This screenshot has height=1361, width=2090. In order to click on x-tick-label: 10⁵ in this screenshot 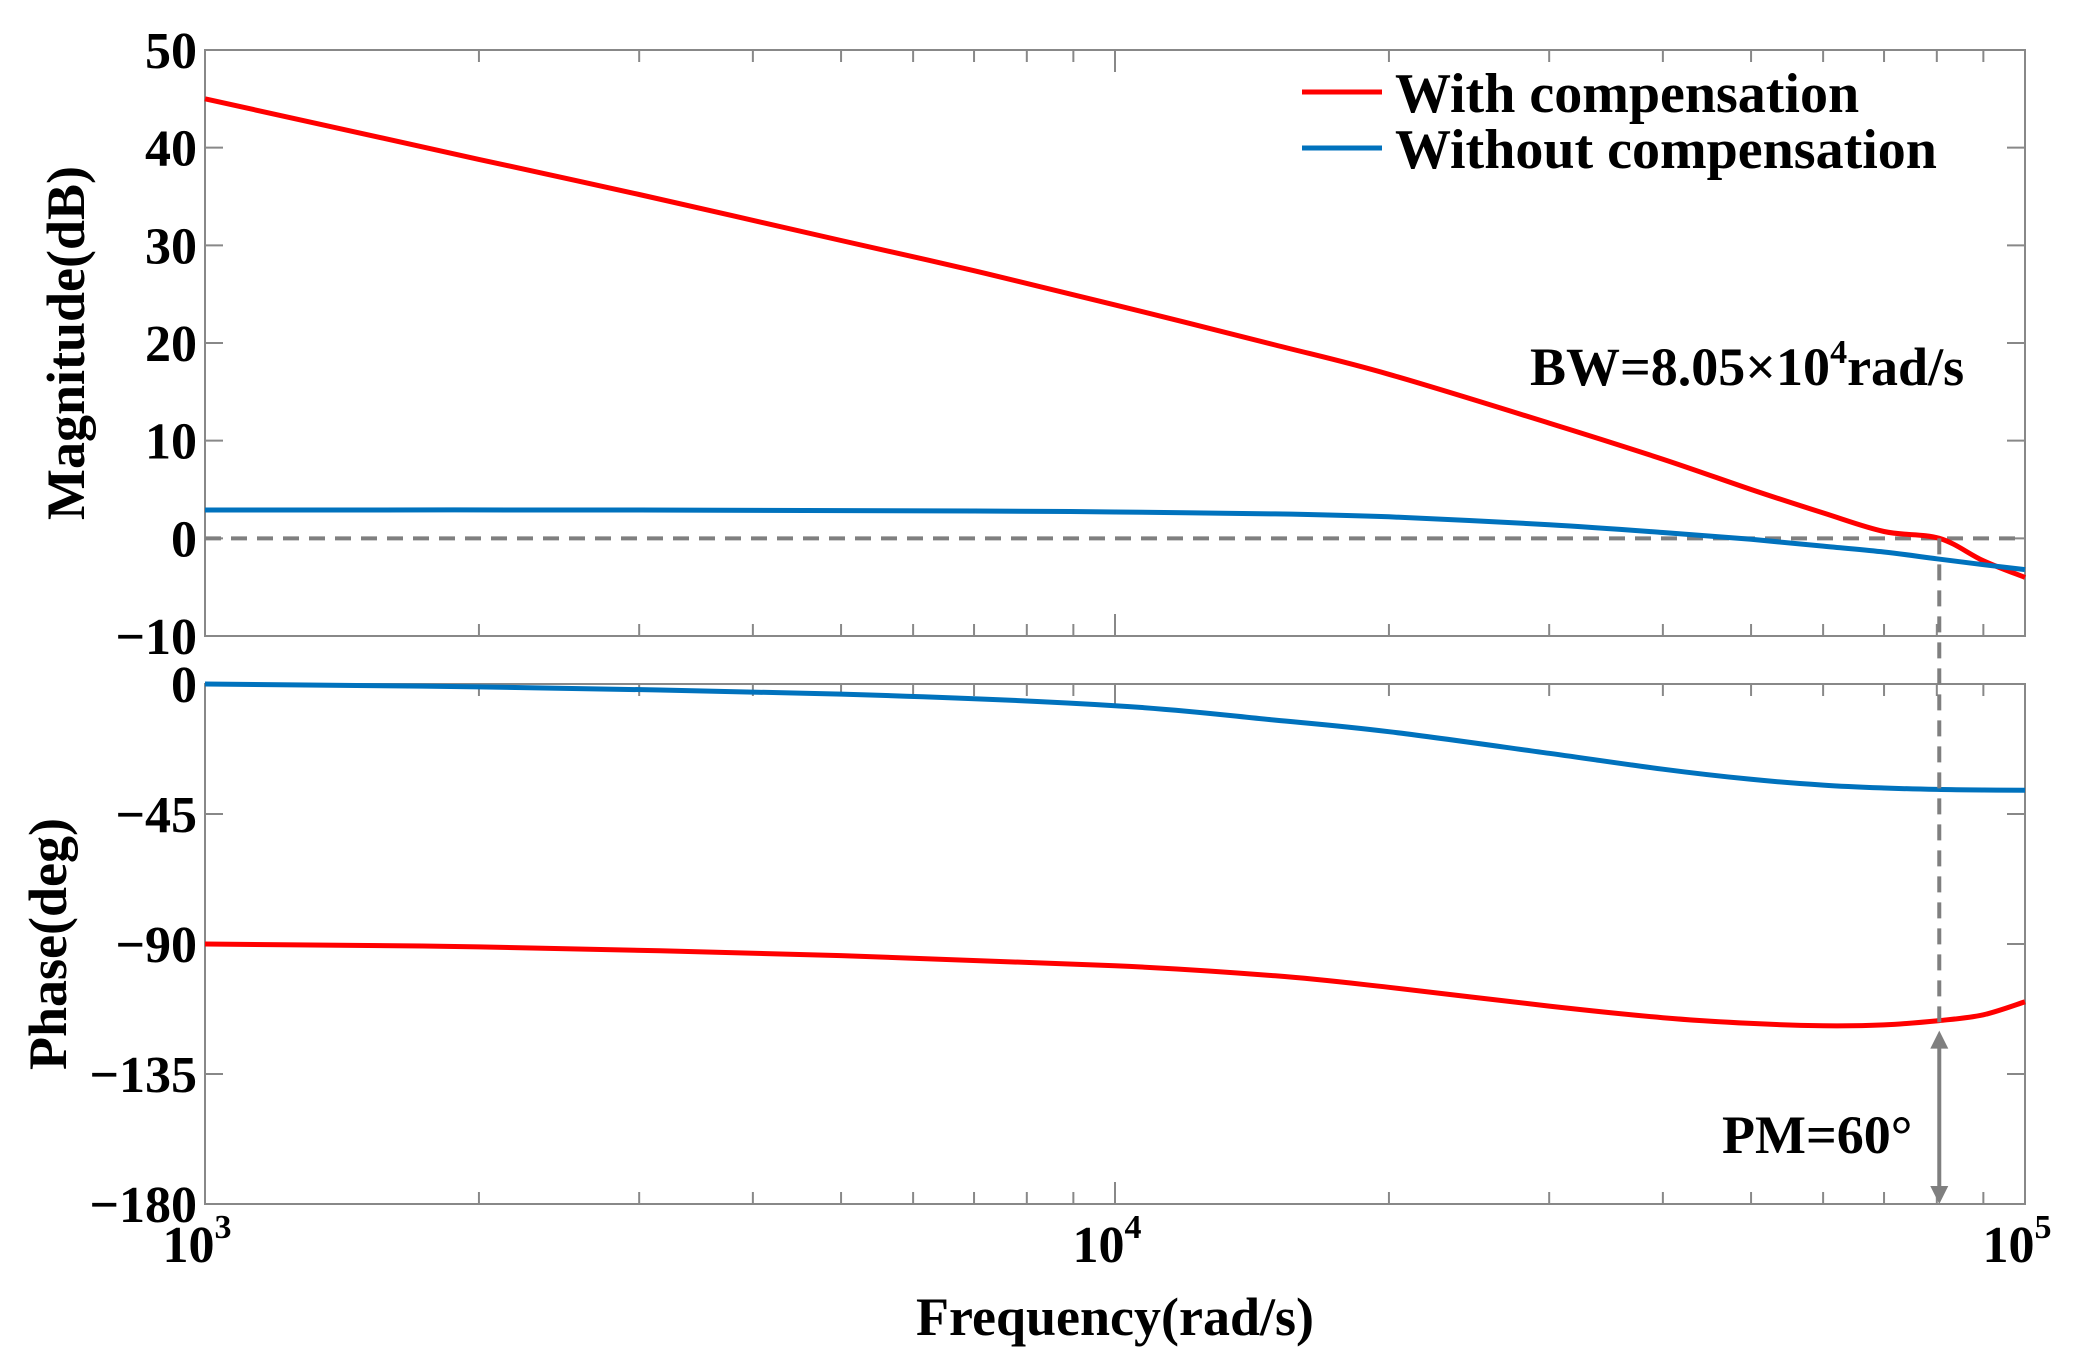, I will do `click(2017, 1241)`.